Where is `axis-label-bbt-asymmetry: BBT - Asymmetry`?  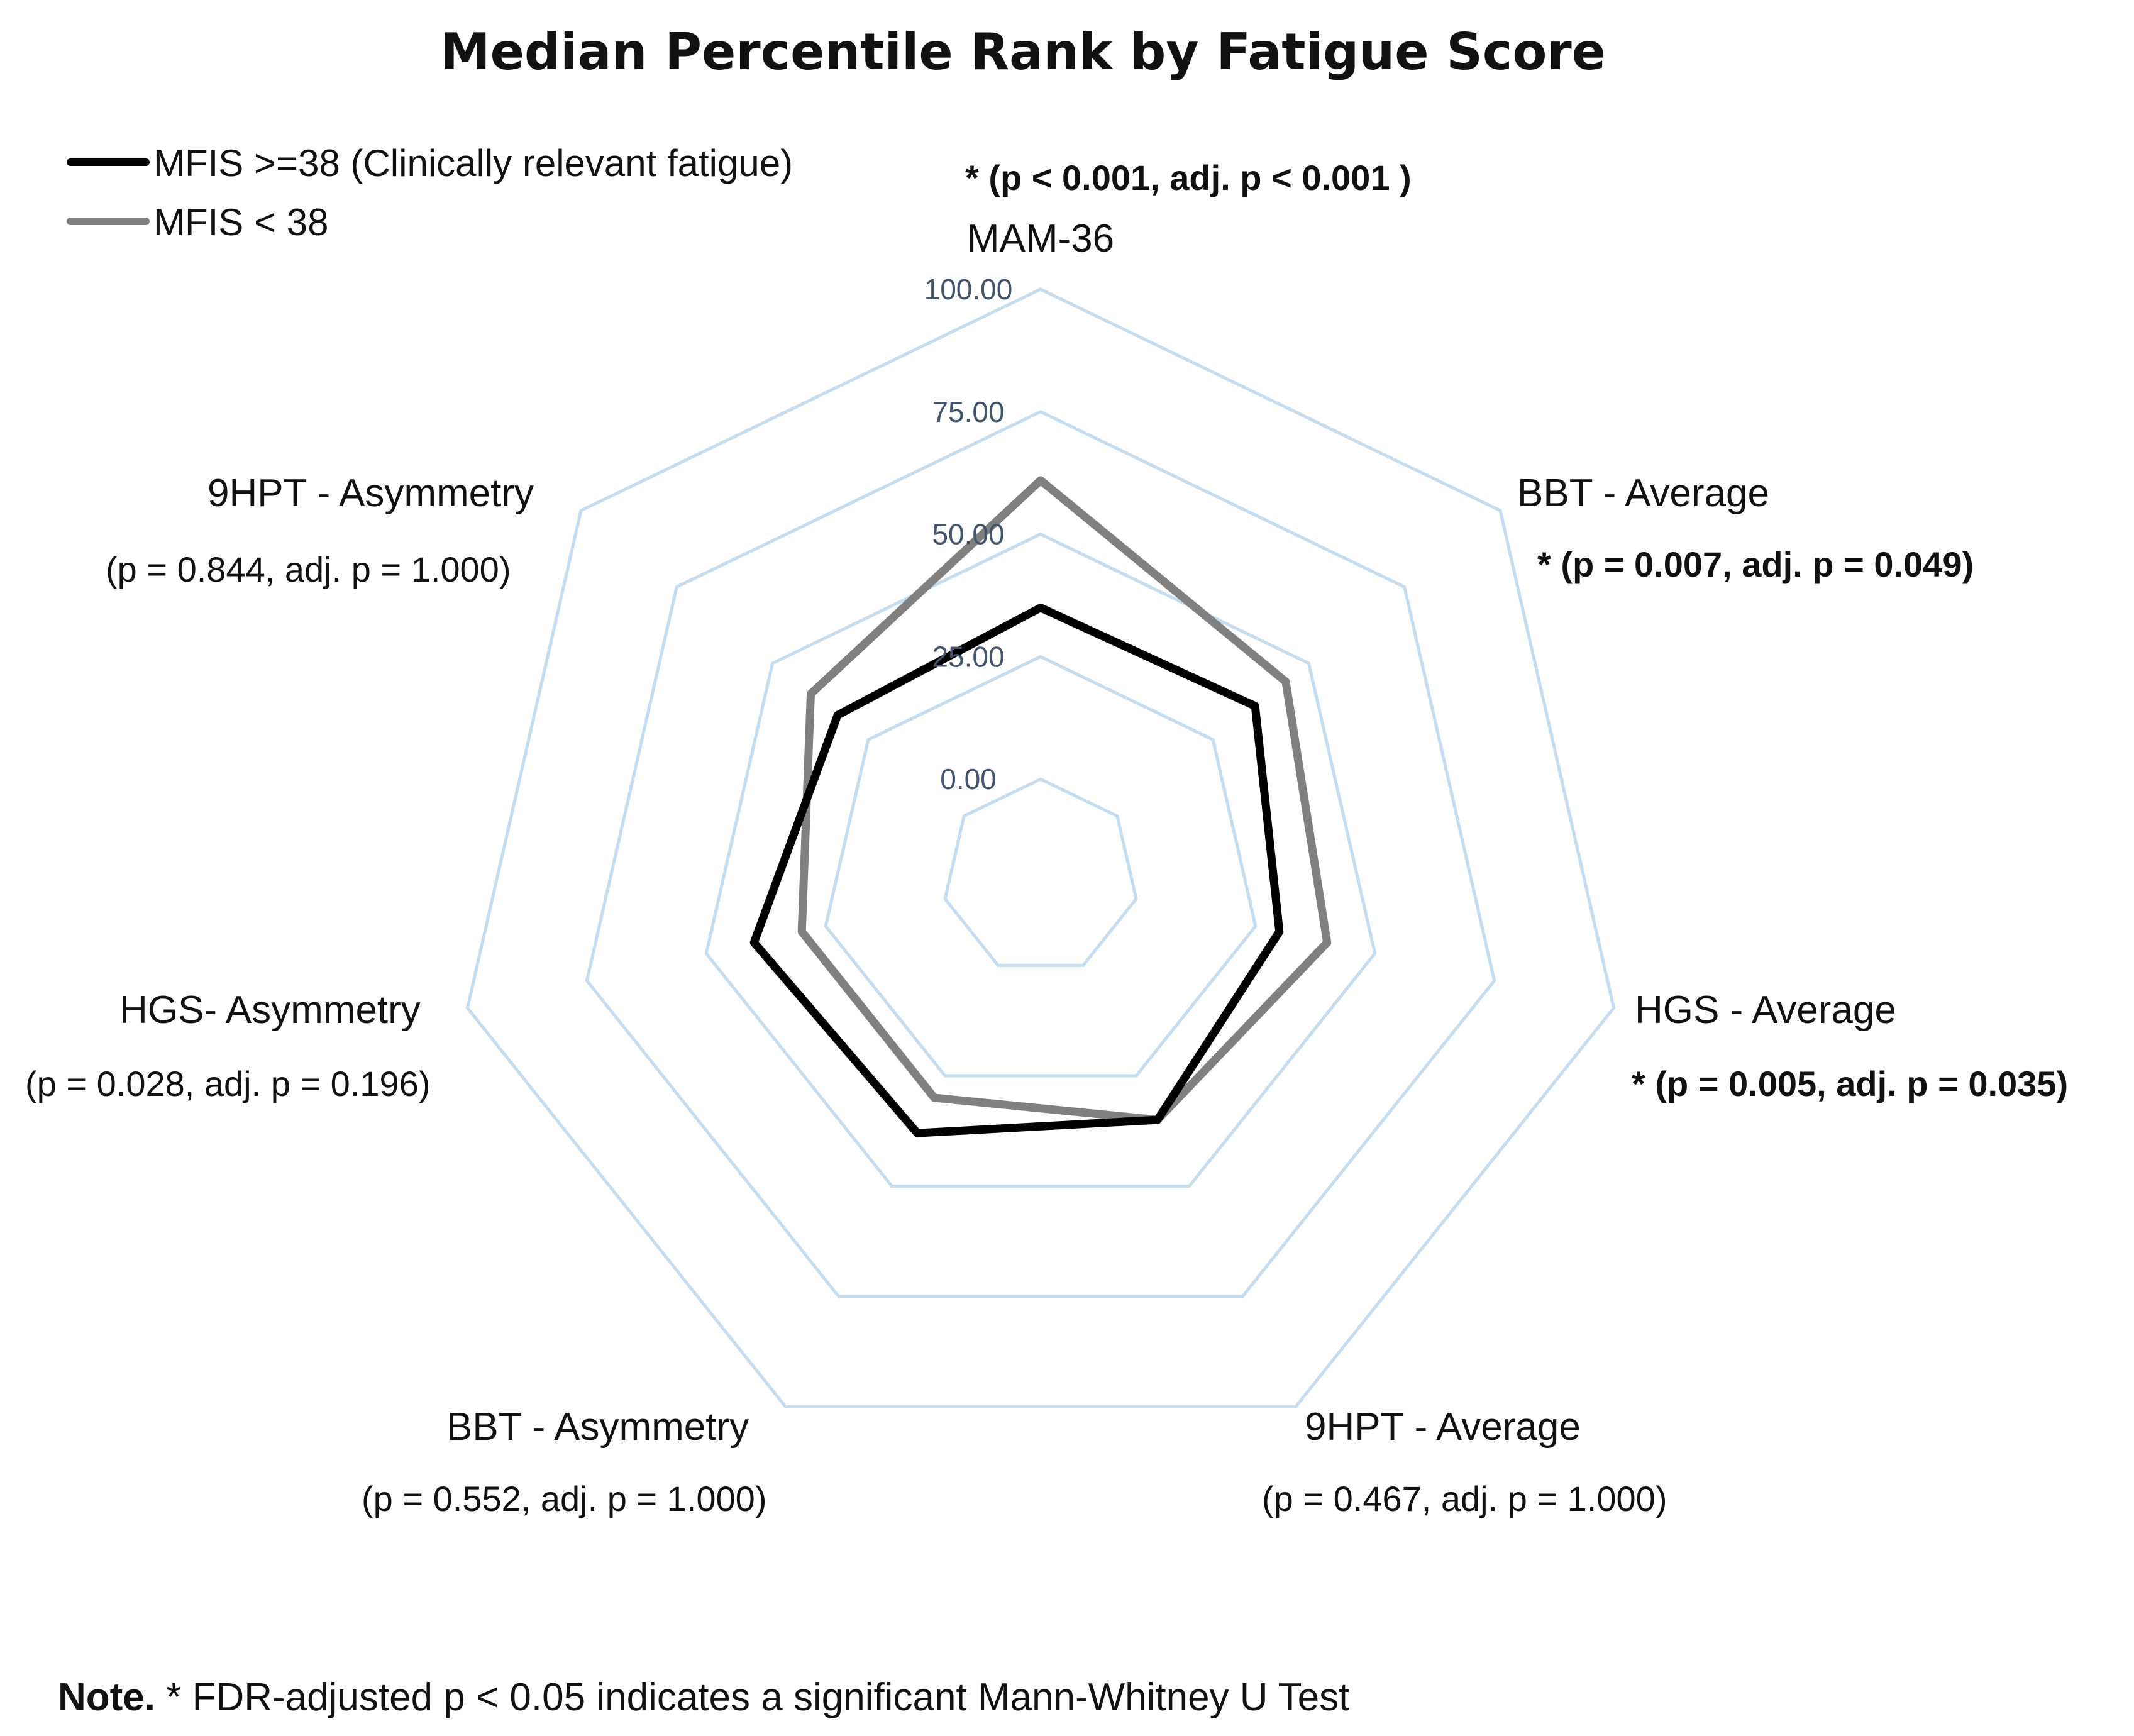 axis-label-bbt-asymmetry: BBT - Asymmetry is located at coordinates (597, 1427).